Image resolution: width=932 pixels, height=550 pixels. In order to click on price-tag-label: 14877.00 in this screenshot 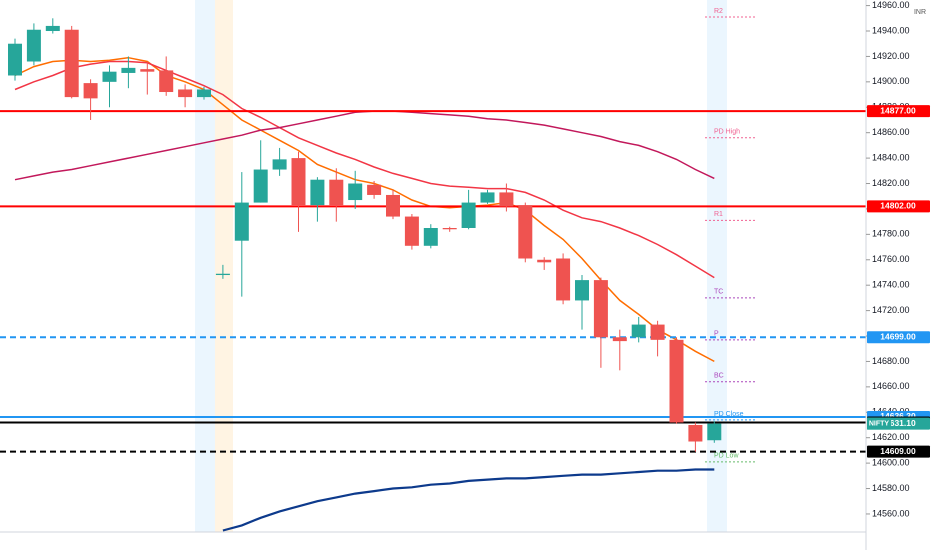, I will do `click(898, 110)`.